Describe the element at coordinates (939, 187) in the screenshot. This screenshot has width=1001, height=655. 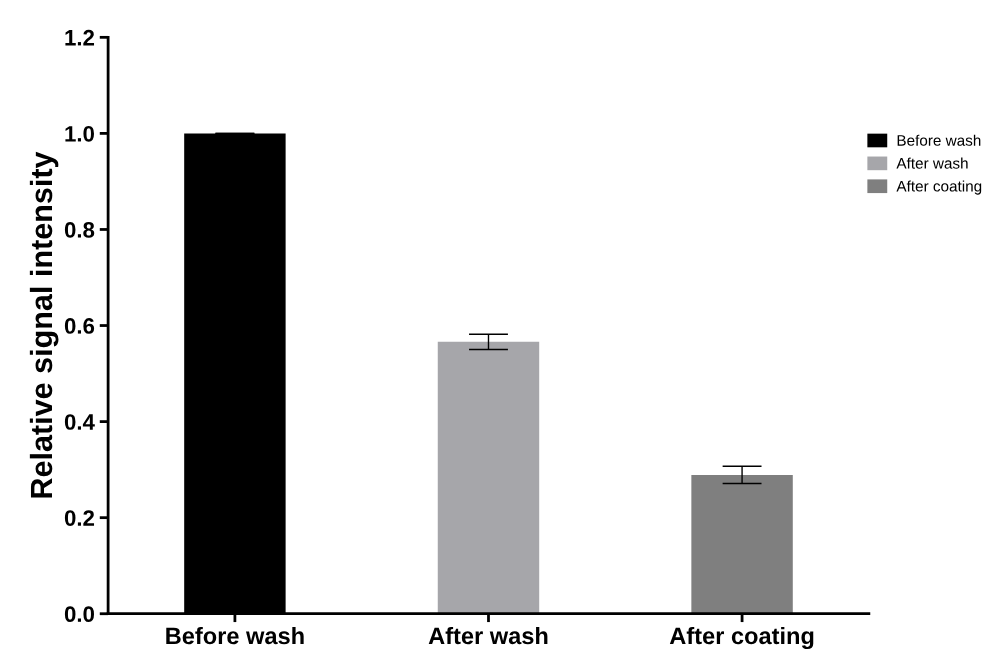
I see `legend-label: After coating` at that location.